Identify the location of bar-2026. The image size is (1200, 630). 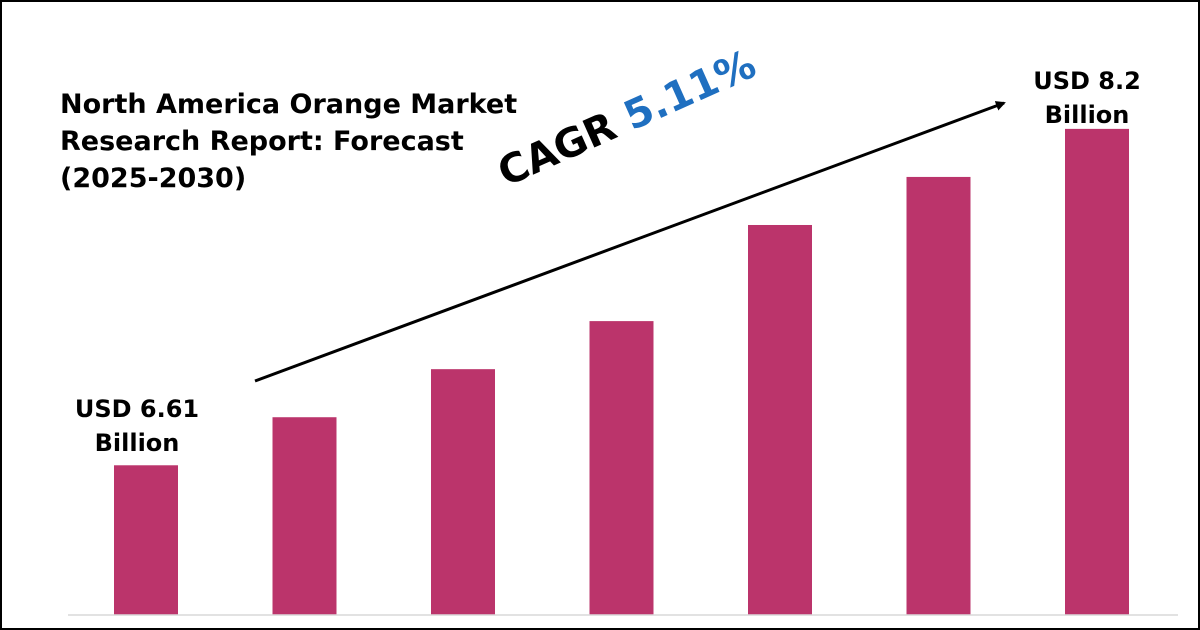
(304, 516).